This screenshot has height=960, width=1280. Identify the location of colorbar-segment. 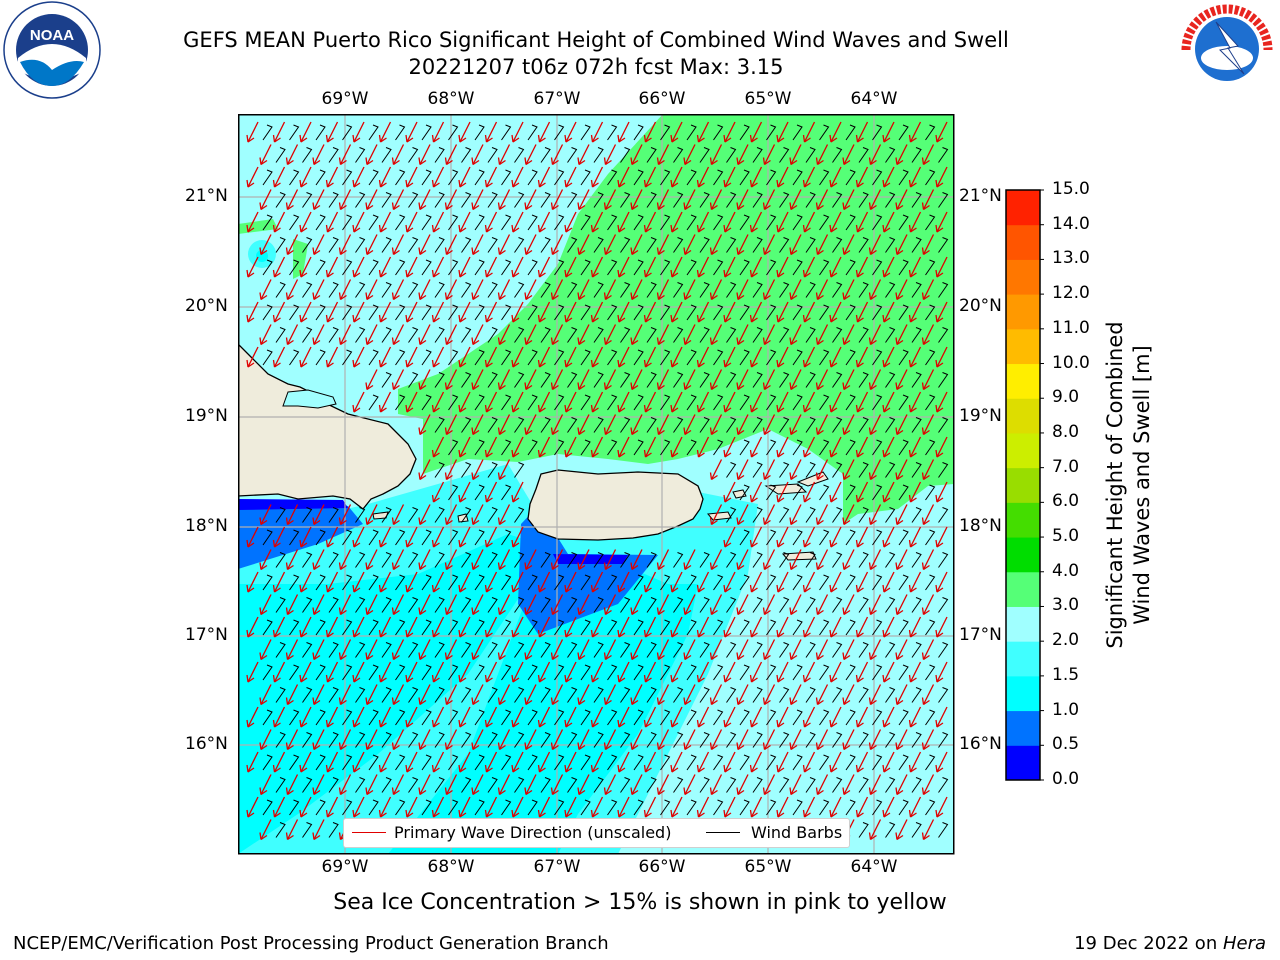
(1023, 763).